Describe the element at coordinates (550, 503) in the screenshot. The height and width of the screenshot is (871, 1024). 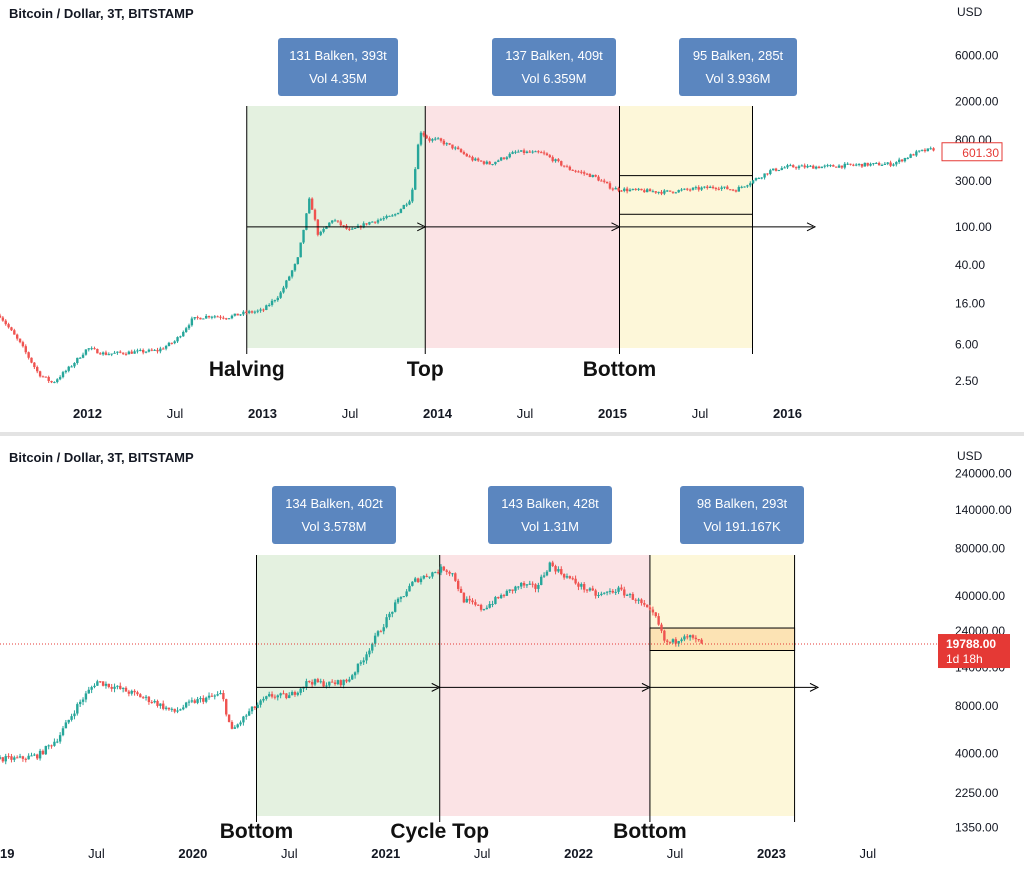
I see `callout-bars-text: 143 Balken, 428t` at that location.